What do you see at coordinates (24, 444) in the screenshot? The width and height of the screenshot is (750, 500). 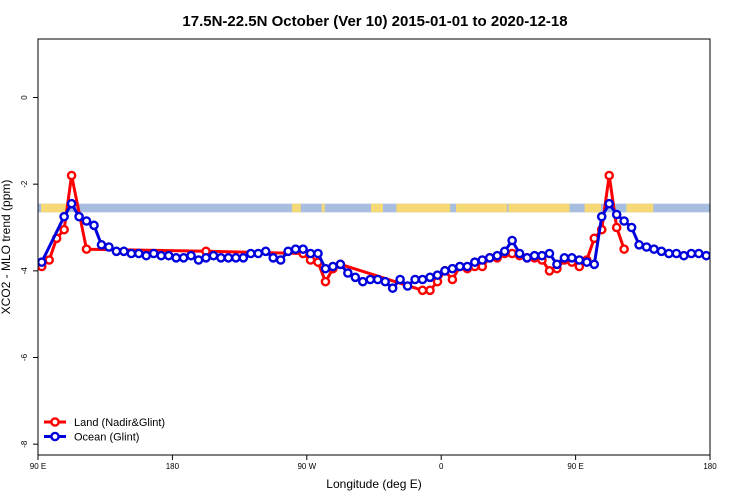 I see `y-tick-label: -8` at bounding box center [24, 444].